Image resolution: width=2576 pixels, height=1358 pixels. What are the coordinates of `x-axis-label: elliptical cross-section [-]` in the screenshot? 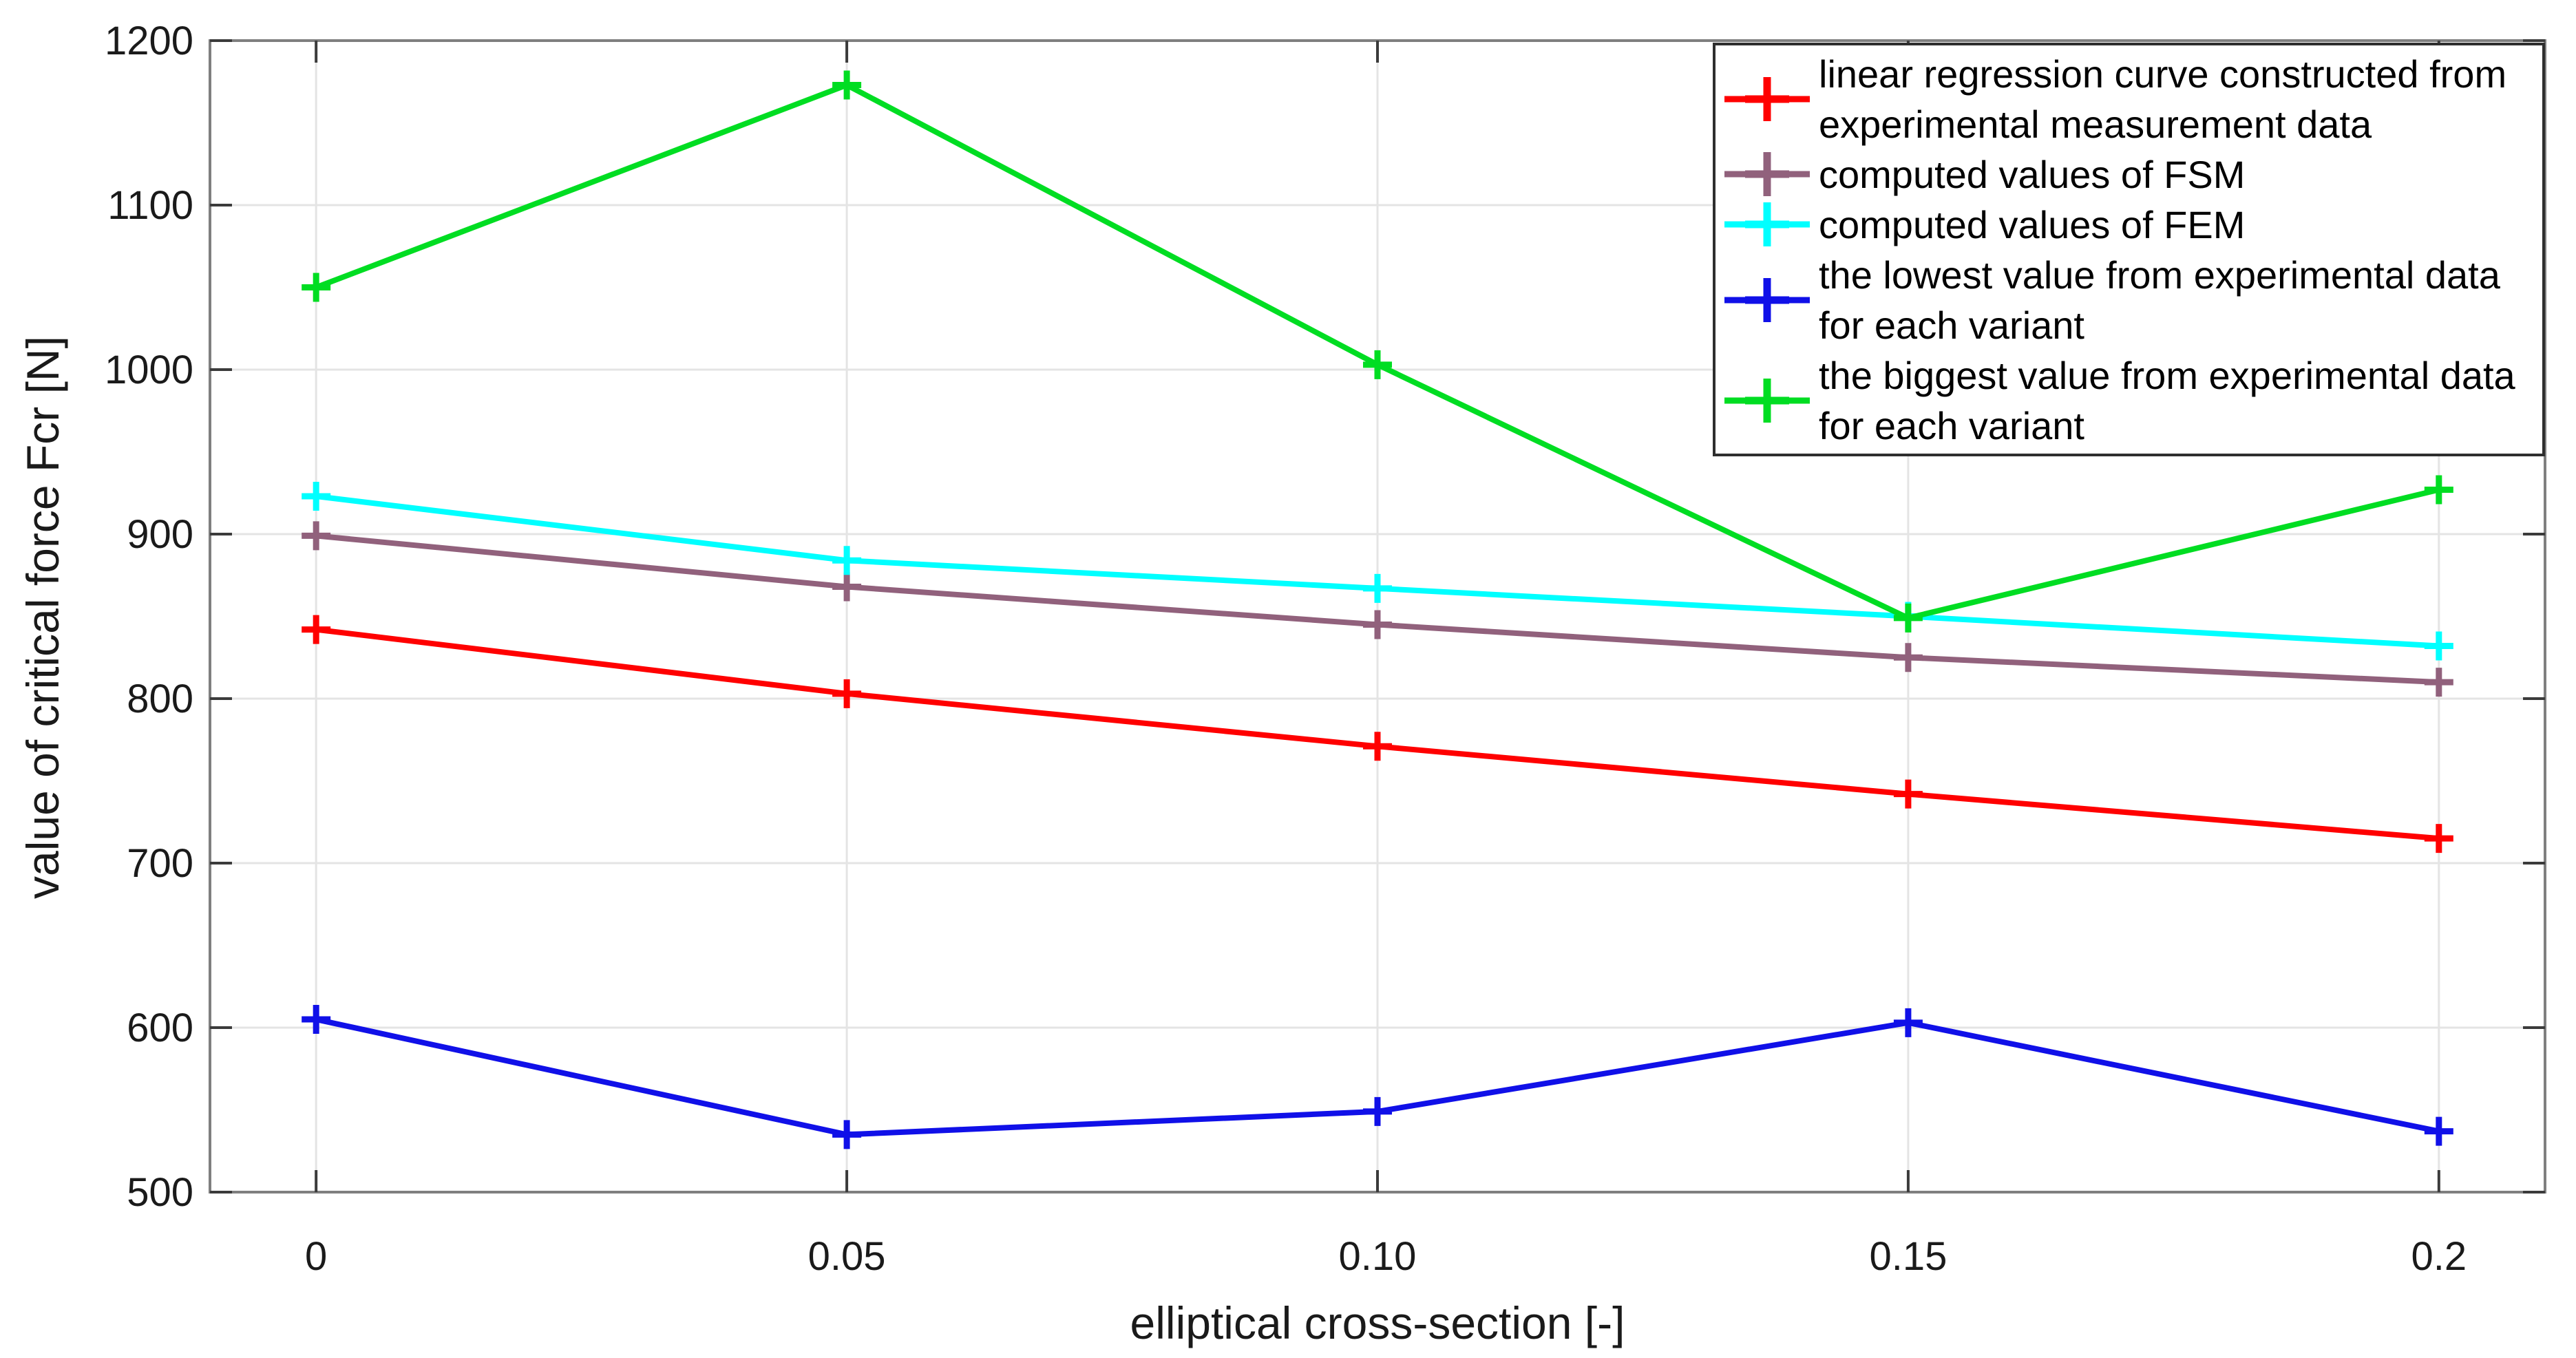 It's located at (1378, 1322).